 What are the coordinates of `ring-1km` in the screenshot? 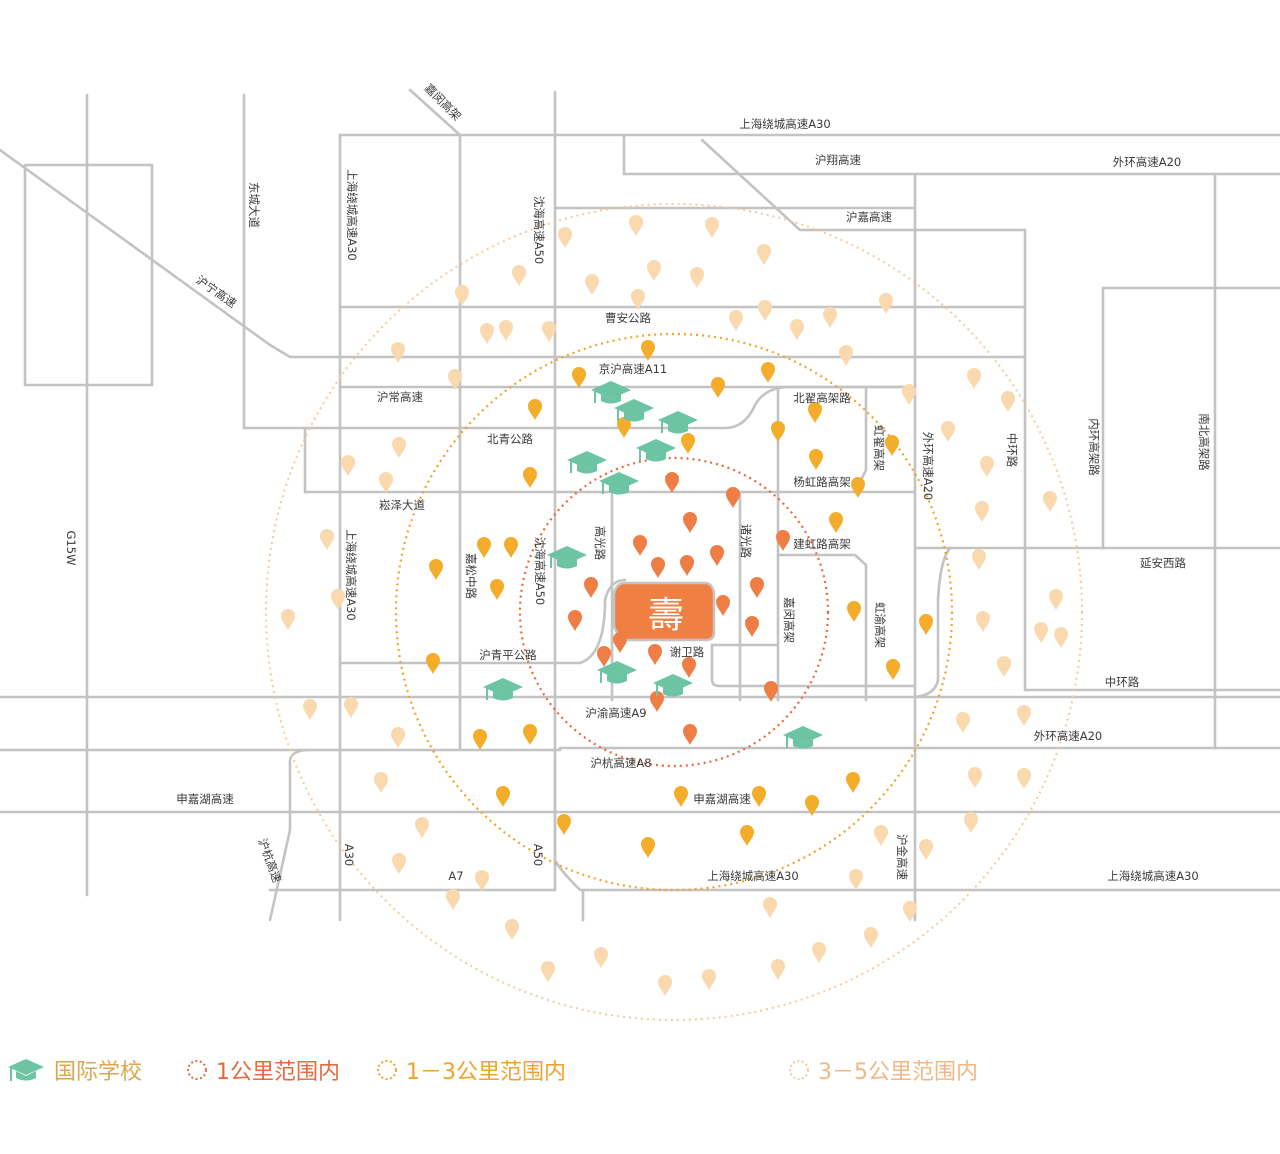 It's located at (674, 612).